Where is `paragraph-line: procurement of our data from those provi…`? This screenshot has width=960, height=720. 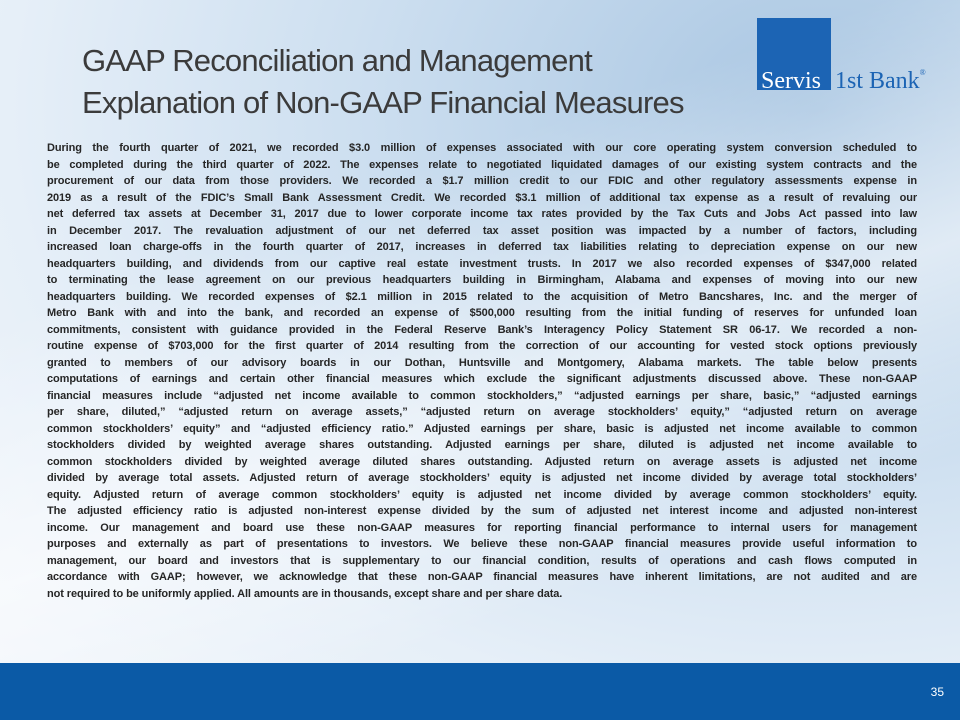
paragraph-line: procurement of our data from those provi… is located at coordinates (482, 181).